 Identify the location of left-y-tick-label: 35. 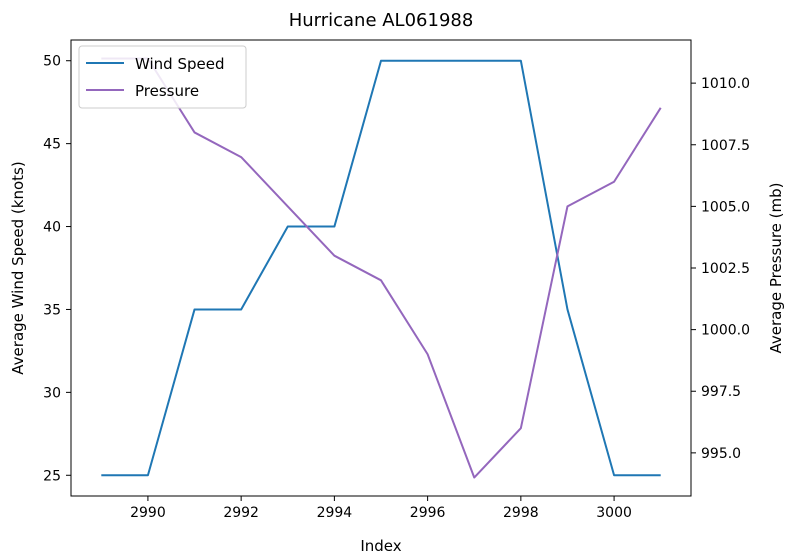
(52, 310).